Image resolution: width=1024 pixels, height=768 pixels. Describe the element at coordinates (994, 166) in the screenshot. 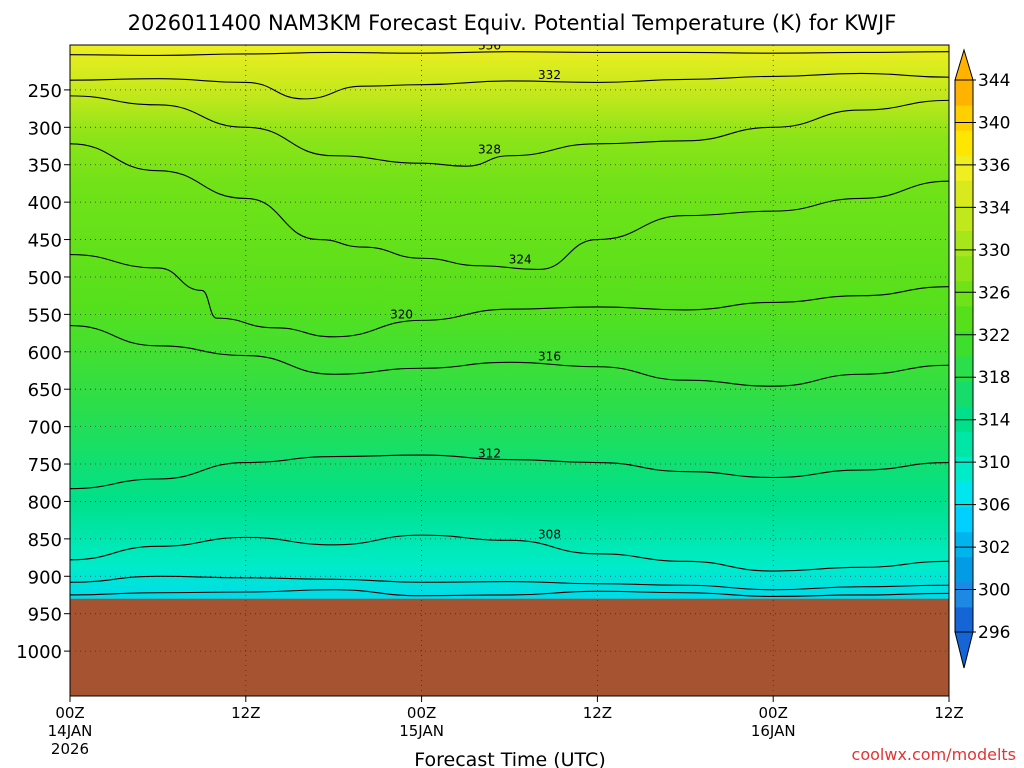

I see `colorbar-label-336: 336` at that location.